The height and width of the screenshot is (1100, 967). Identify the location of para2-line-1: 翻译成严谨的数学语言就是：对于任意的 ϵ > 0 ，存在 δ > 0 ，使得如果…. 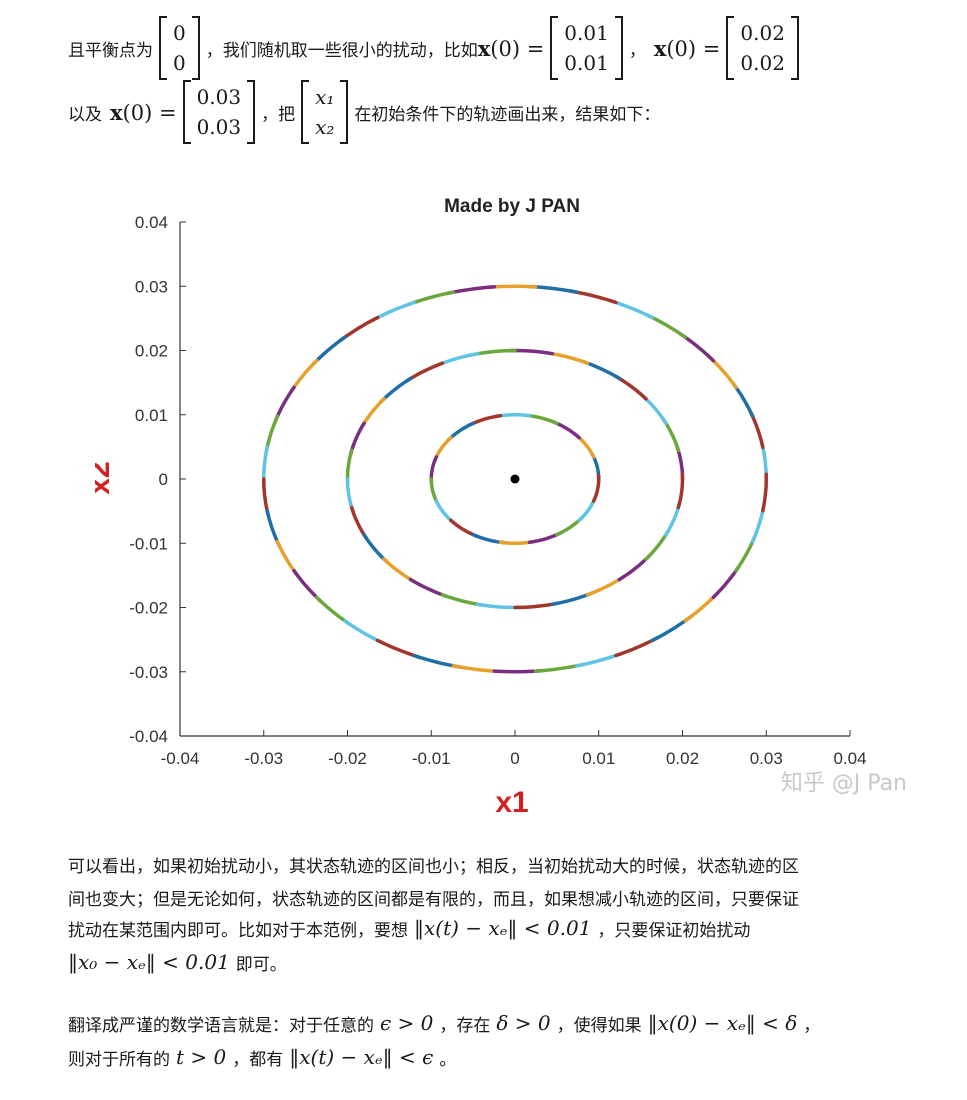
(444, 1023).